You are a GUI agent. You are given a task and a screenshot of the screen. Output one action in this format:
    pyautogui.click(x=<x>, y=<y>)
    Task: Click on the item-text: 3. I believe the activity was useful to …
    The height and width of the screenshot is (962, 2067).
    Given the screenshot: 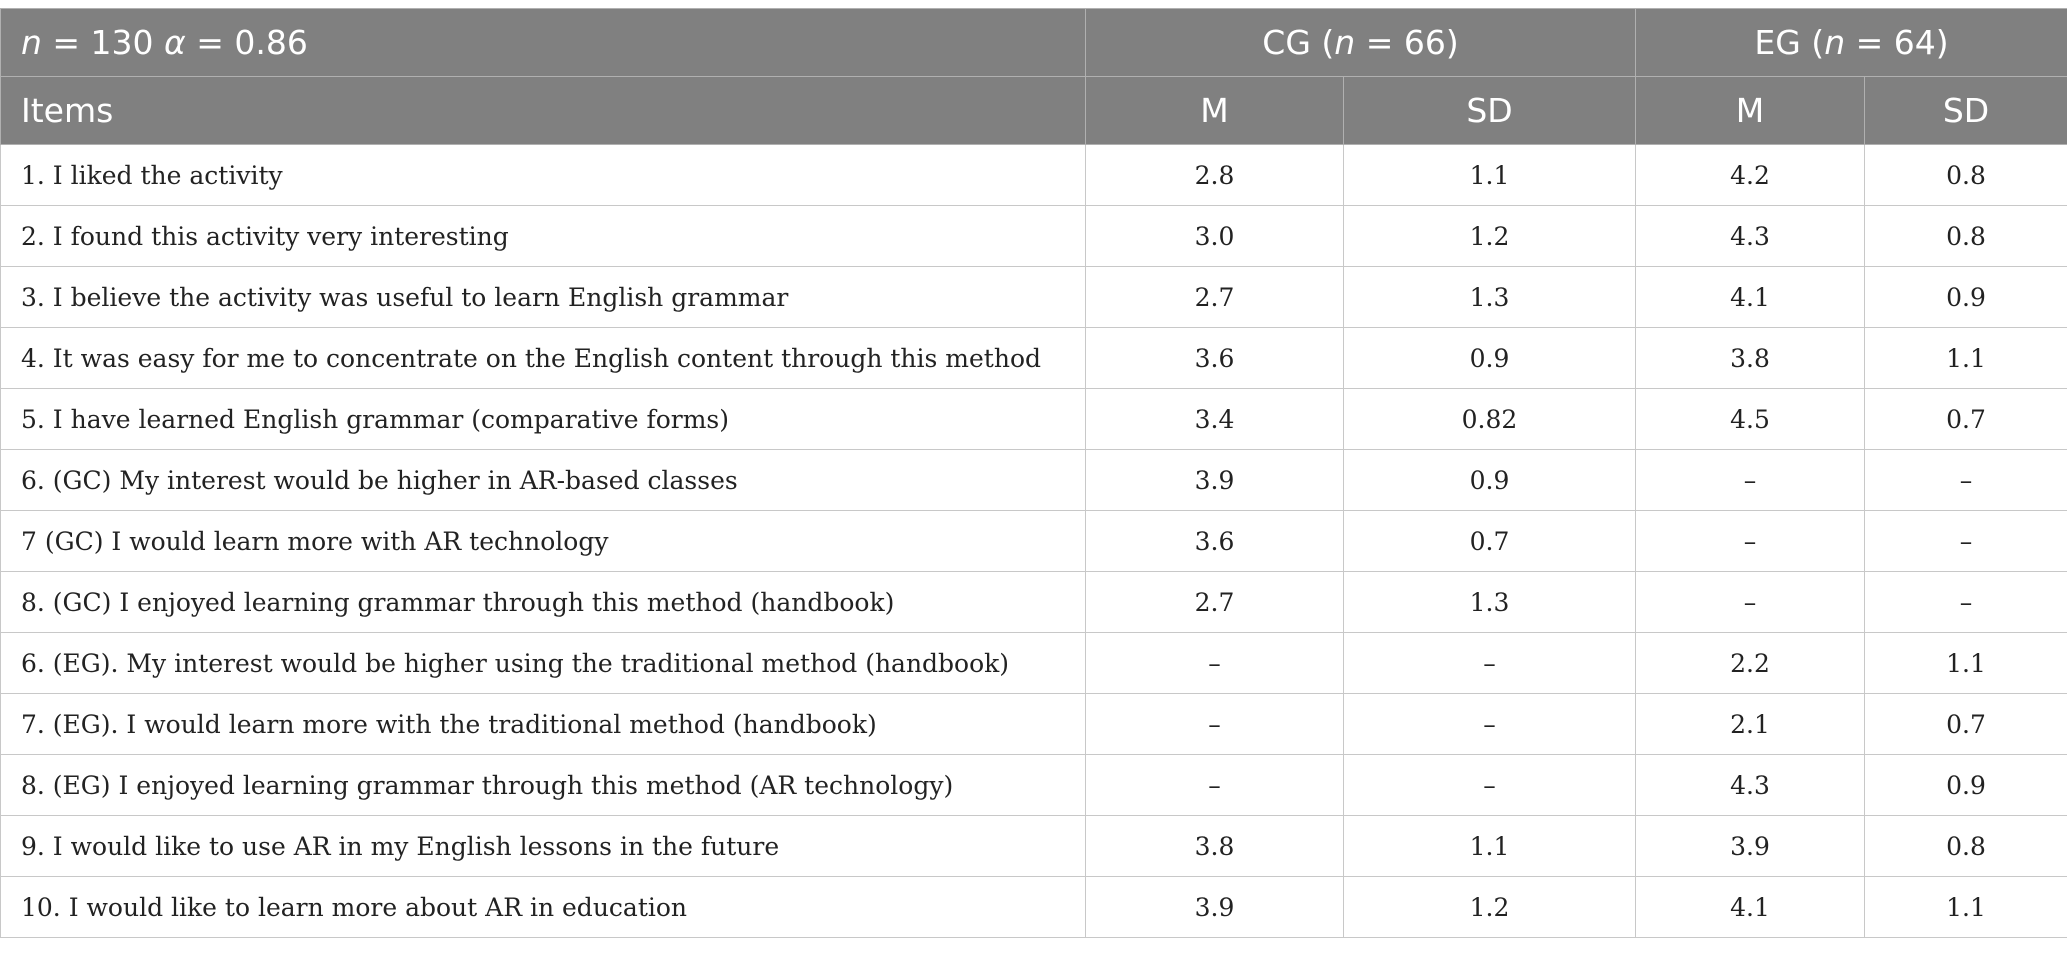 What is the action you would take?
    pyautogui.click(x=543, y=297)
    